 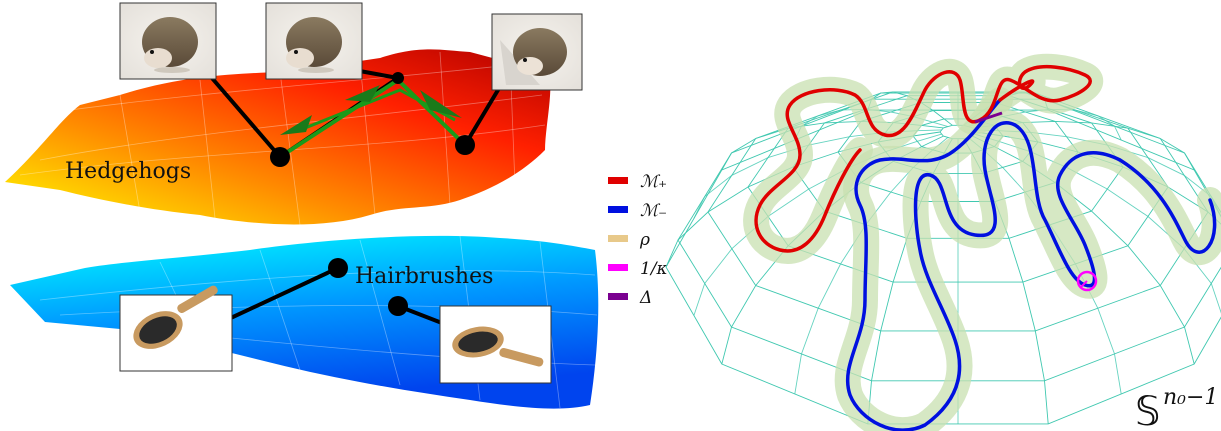 I want to click on hedgehogs-label: Hedgehogs, so click(x=128, y=171).